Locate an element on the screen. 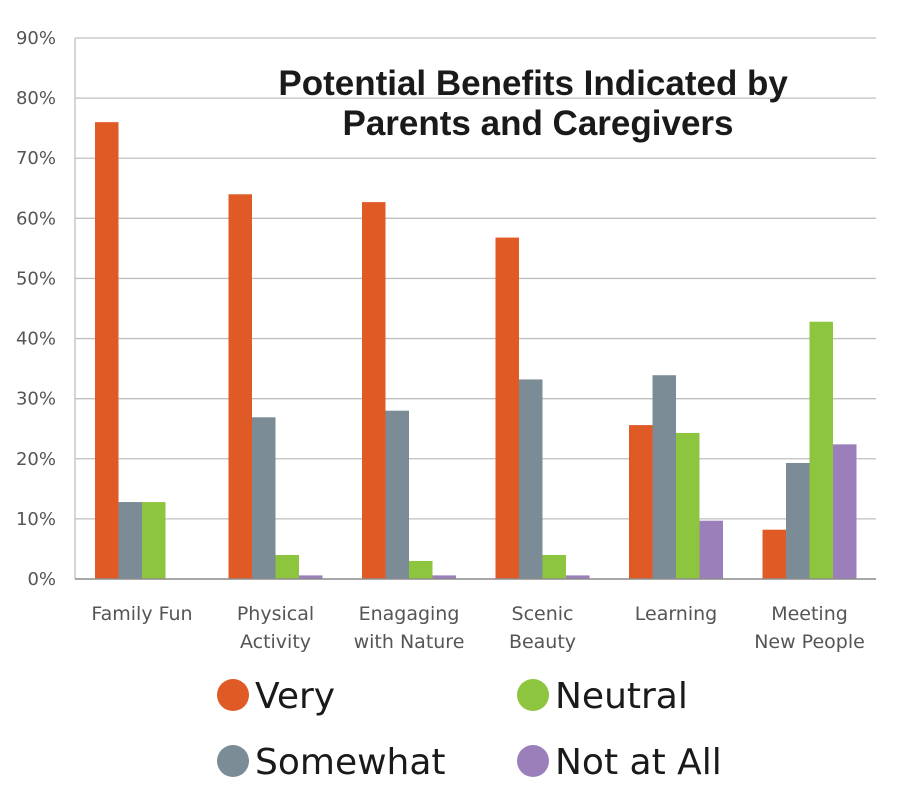  legend-label: Not at All is located at coordinates (638, 762).